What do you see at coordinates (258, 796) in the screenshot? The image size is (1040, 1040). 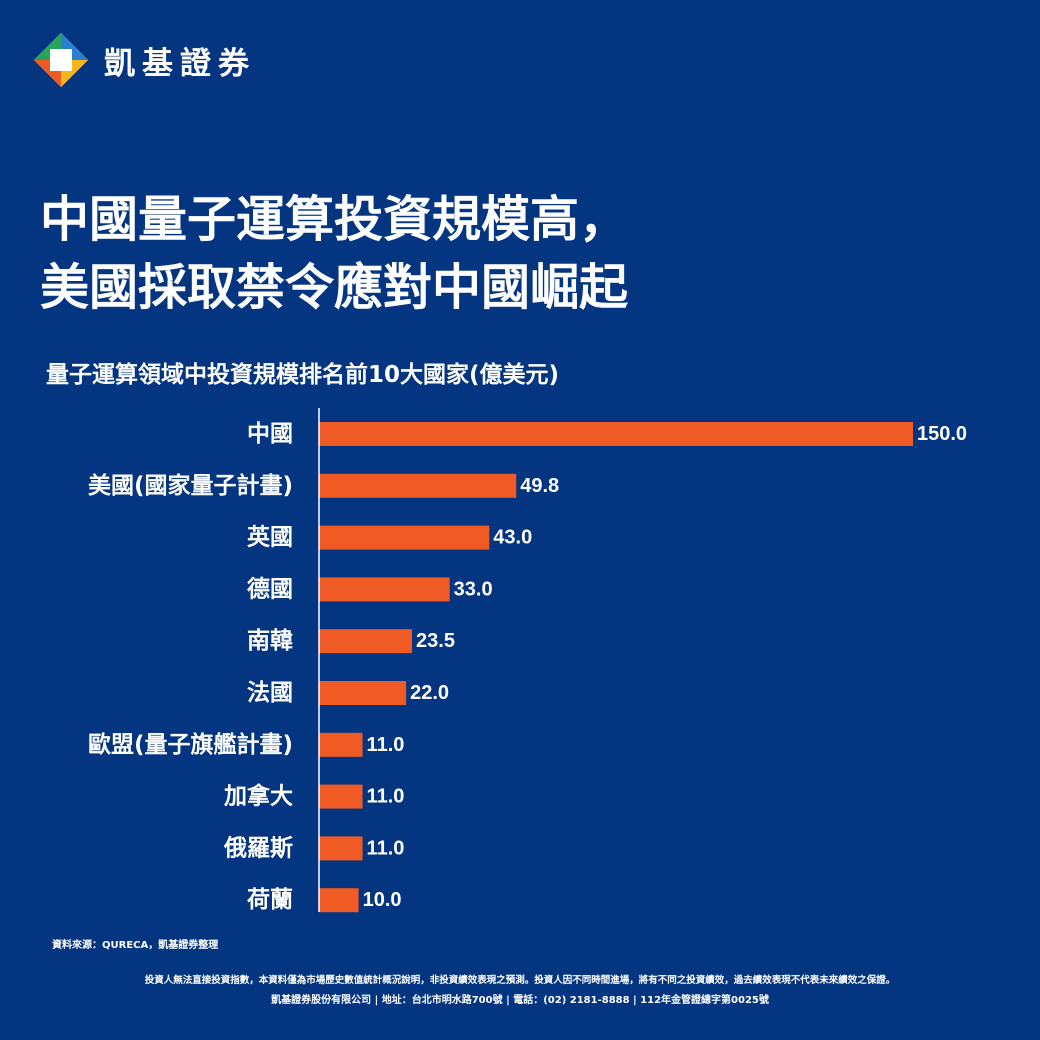 I see `category-label: 加拿大` at bounding box center [258, 796].